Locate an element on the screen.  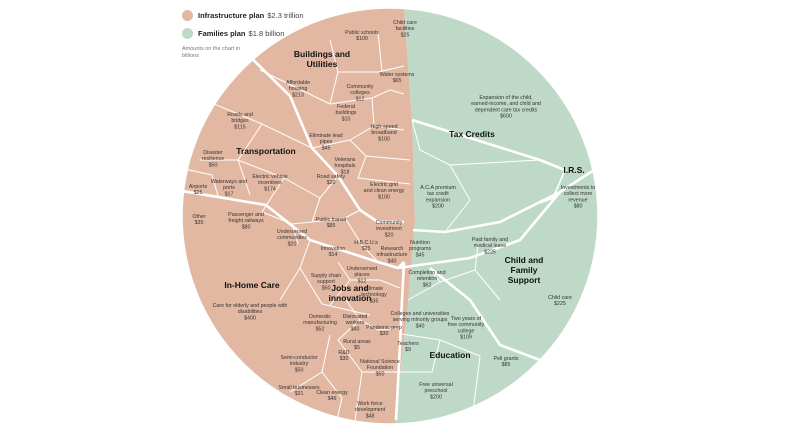
cell-label-electric-grid-and-clean-energy: Electric grid and clean energy $100 is located at coordinates (384, 191).